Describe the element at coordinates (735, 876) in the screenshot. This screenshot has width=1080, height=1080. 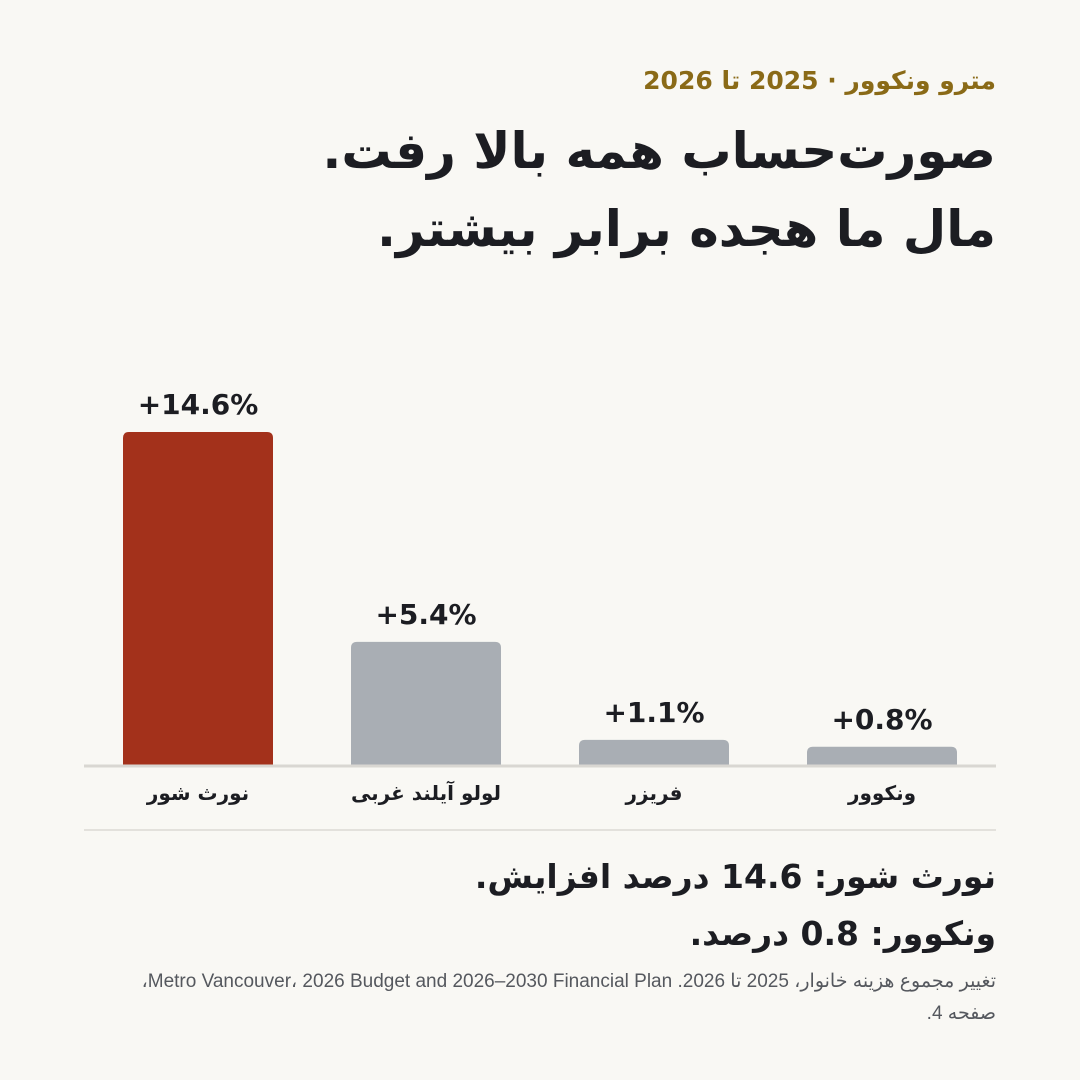
I see `summary-line-1: نورث شور: 14.6 درصد افزایش.` at that location.